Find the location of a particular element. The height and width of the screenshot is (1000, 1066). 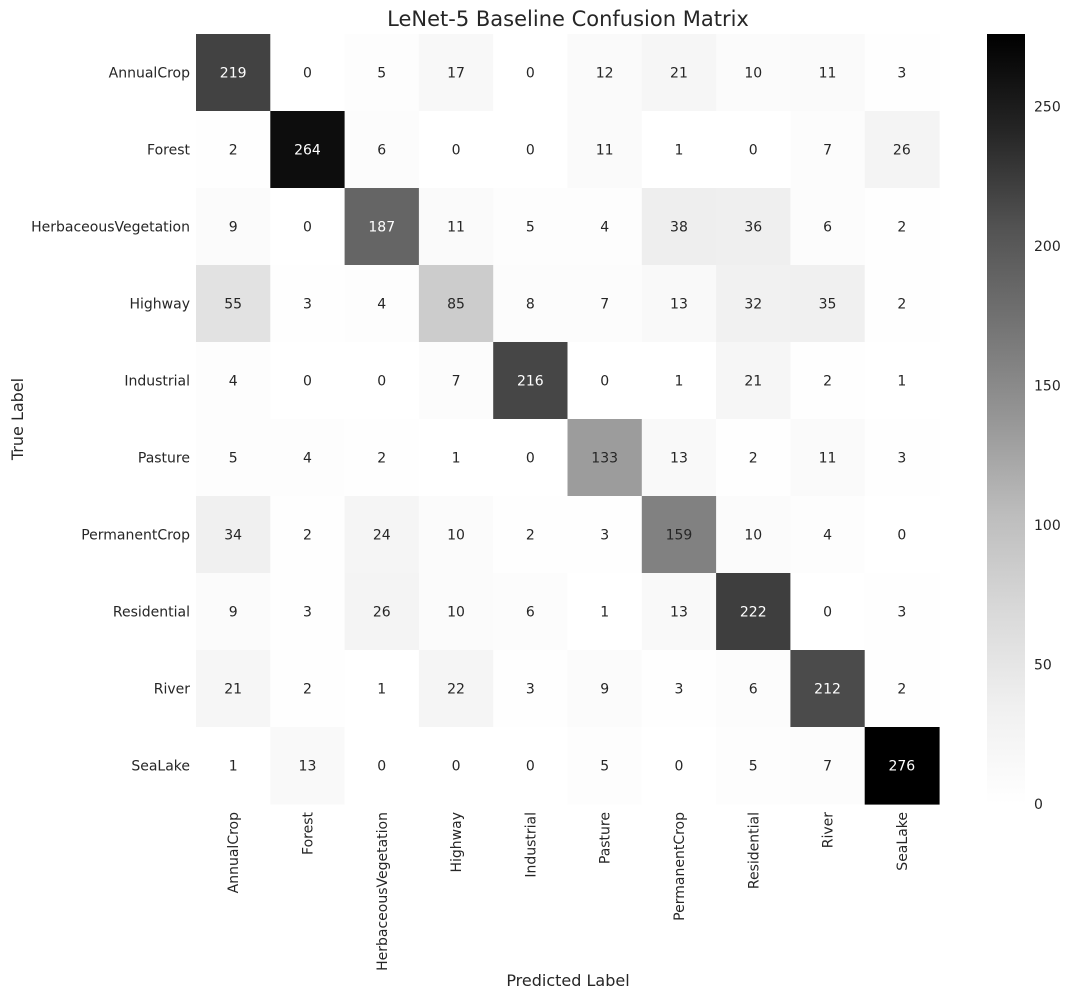

x-tick-label: SeaLake is located at coordinates (903, 841).